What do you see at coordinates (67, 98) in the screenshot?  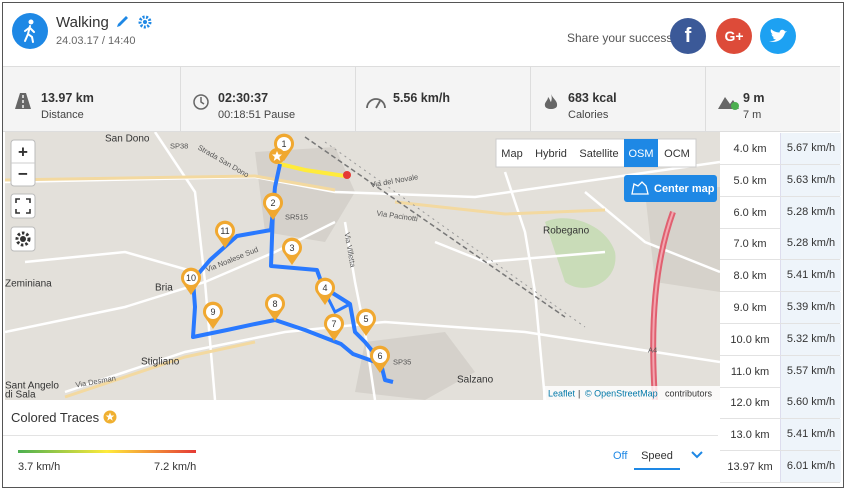 I see `stat-value: 13.97 km` at bounding box center [67, 98].